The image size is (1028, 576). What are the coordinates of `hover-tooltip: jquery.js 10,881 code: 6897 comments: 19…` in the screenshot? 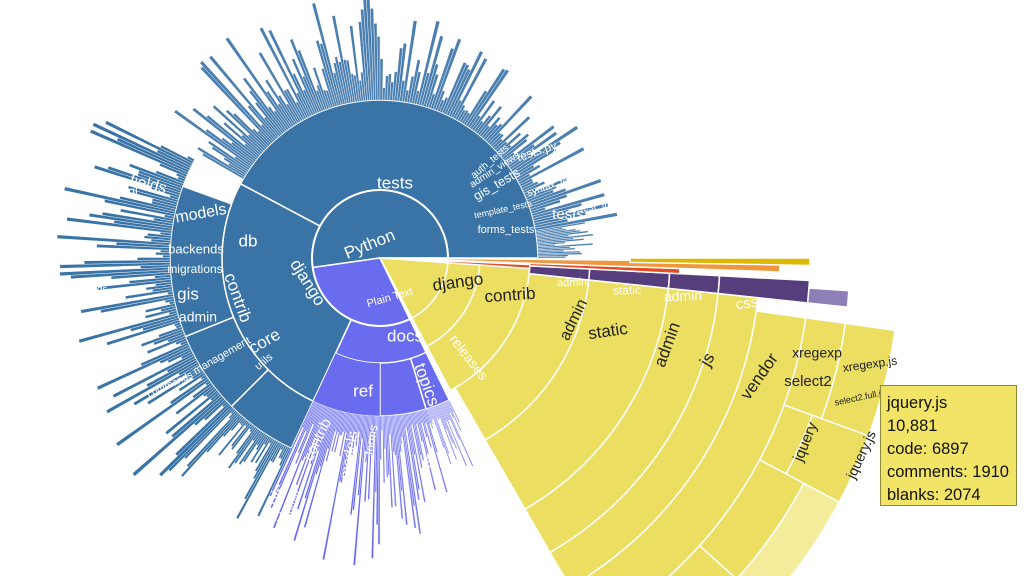 It's located at (948, 445).